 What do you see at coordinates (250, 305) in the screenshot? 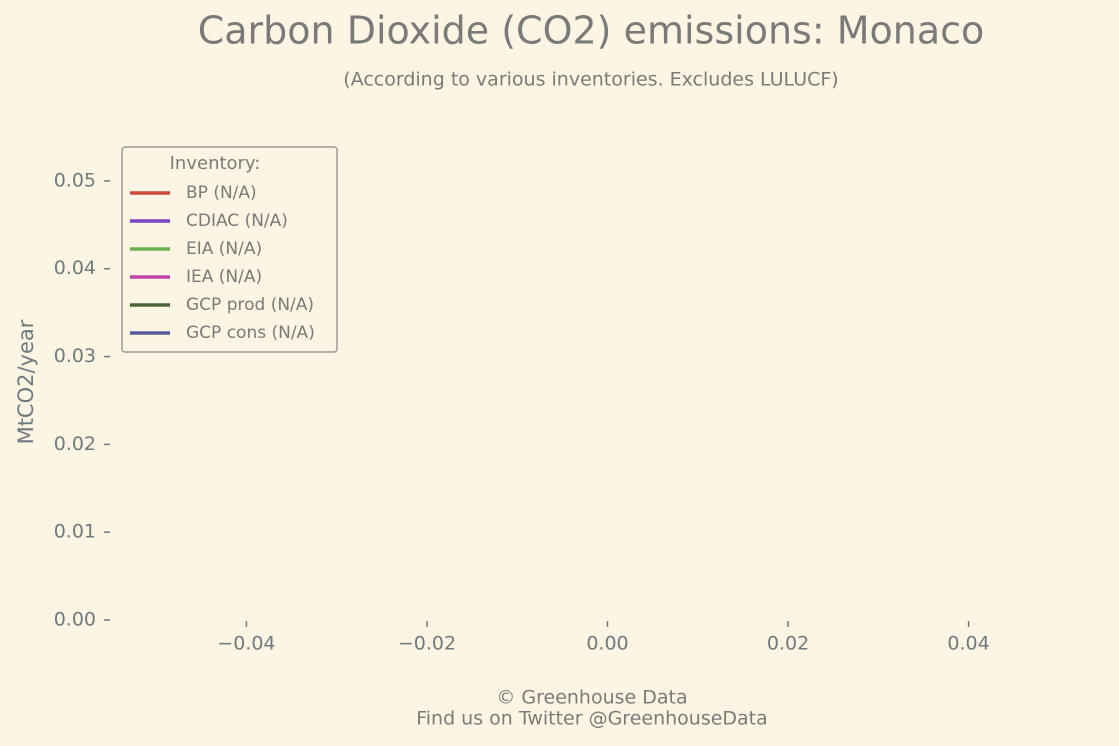
I see `legend-label: GCP prod (N/A)` at bounding box center [250, 305].